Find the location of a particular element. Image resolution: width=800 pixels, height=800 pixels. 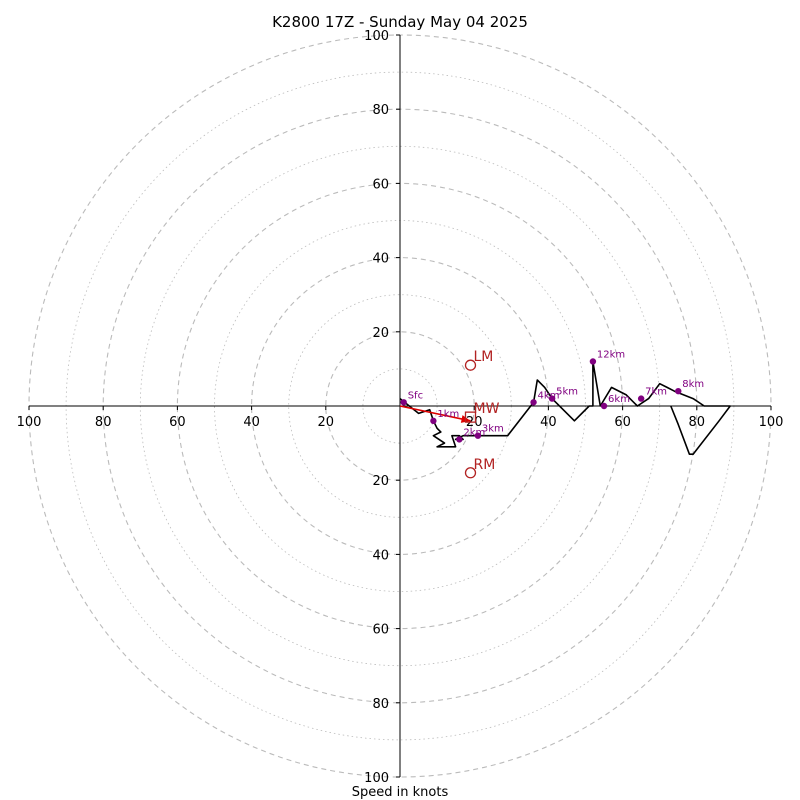

storm-motion-lm-label: LM is located at coordinates (483, 357).